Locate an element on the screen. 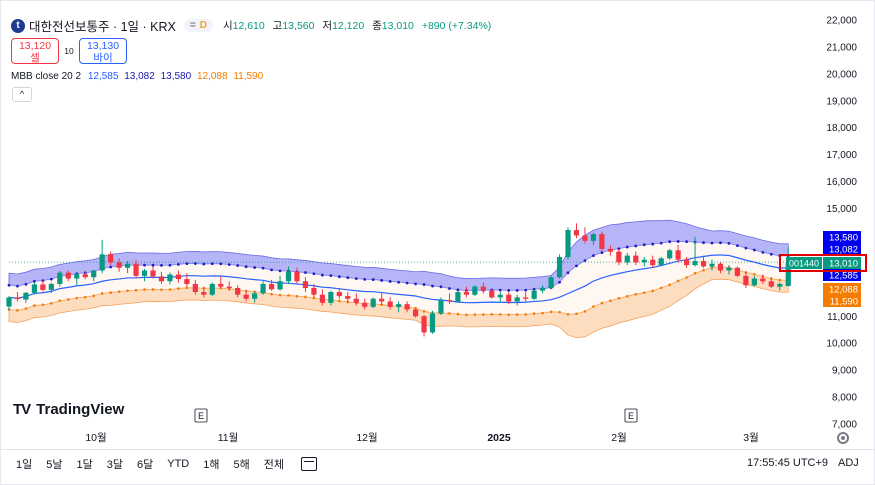 Image resolution: width=875 pixels, height=485 pixels. price-badge is located at coordinates (842, 289).